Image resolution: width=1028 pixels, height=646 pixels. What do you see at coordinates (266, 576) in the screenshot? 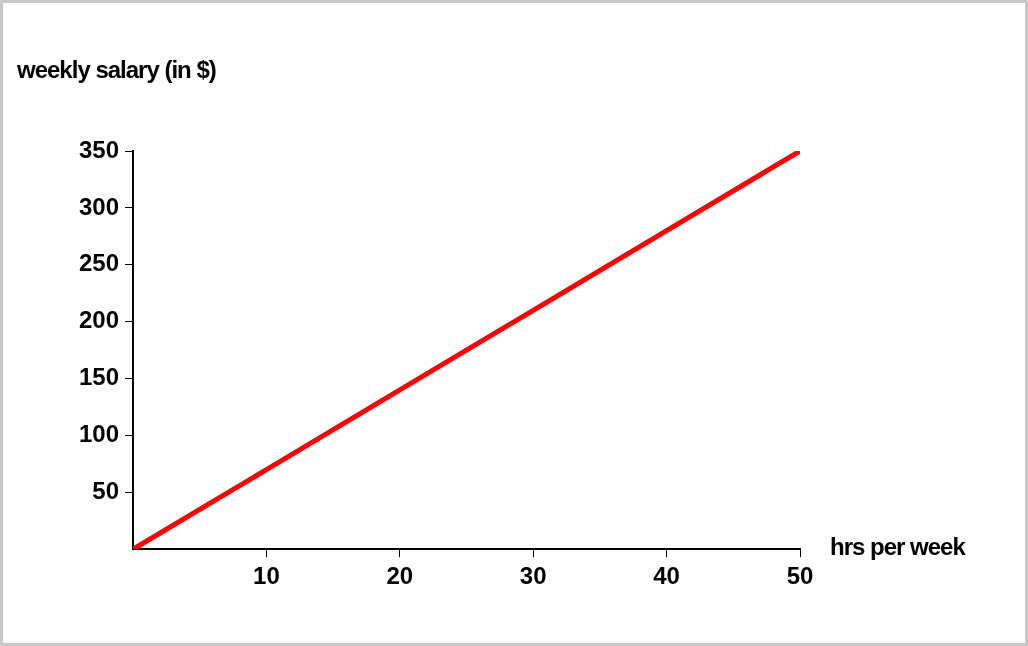
I see `x-tick-label: 10` at bounding box center [266, 576].